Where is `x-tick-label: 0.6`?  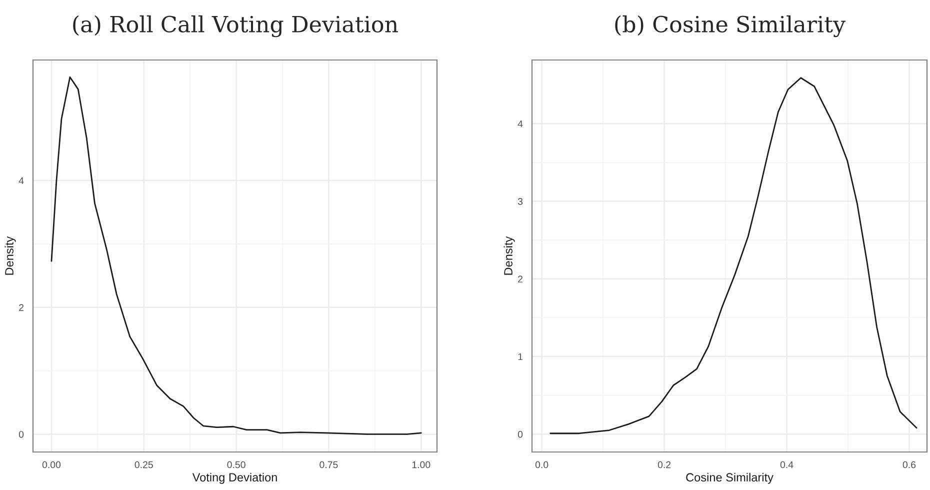 x-tick-label: 0.6 is located at coordinates (909, 464).